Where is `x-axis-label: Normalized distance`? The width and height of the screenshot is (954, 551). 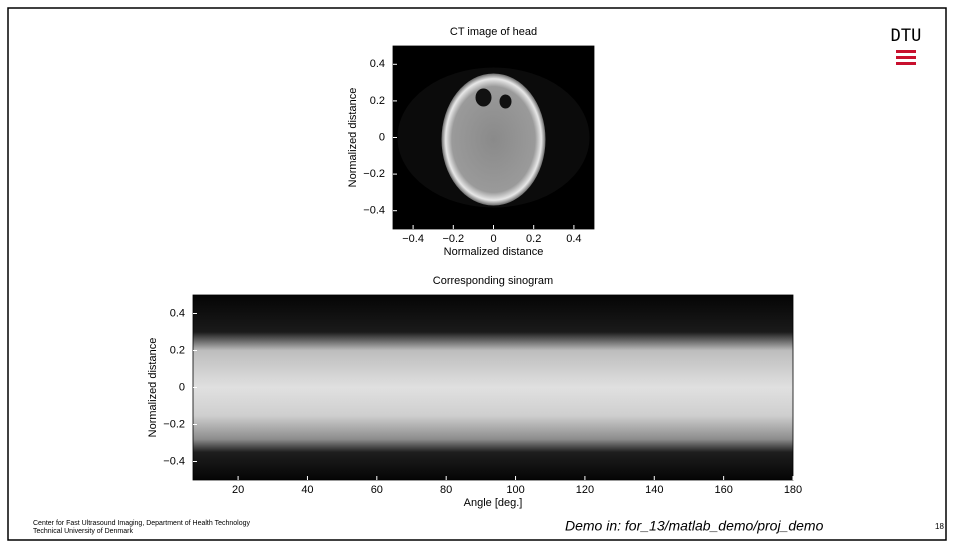
x-axis-label: Normalized distance is located at coordinates (494, 252).